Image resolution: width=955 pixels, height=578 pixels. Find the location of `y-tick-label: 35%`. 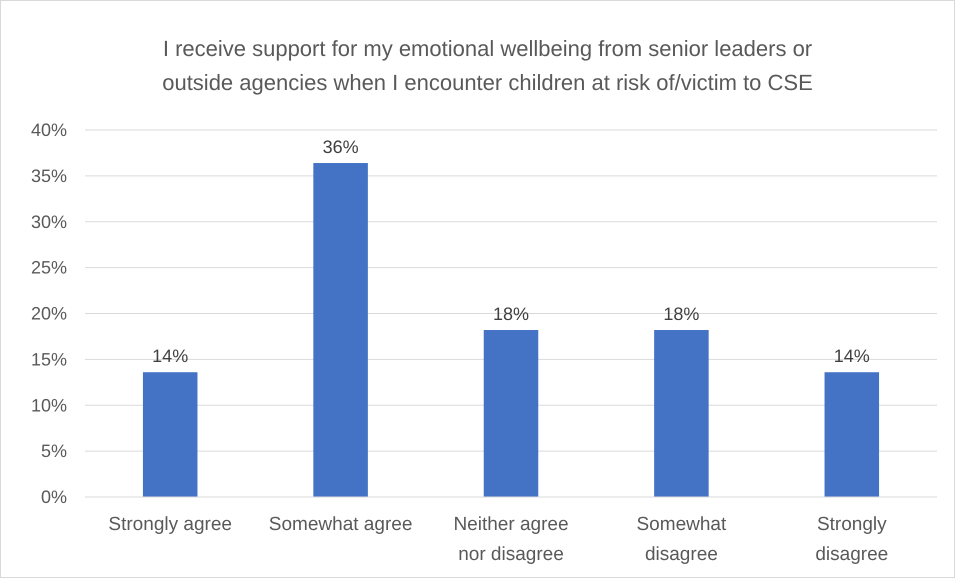

y-tick-label: 35% is located at coordinates (48, 176).